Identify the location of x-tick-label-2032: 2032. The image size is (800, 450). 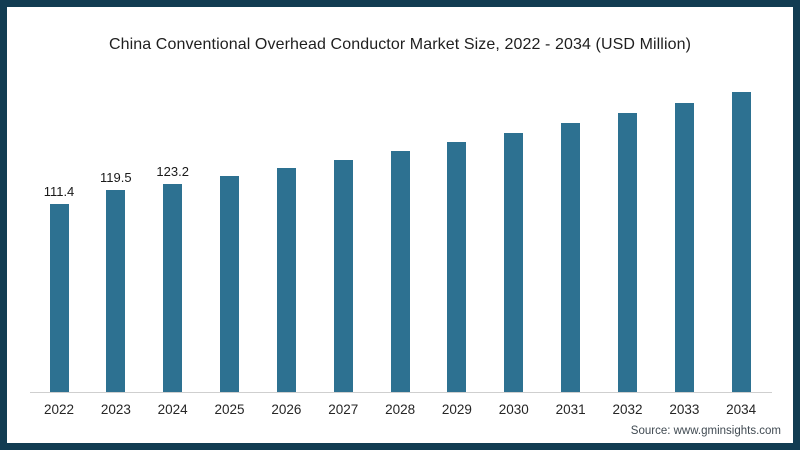
(627, 409).